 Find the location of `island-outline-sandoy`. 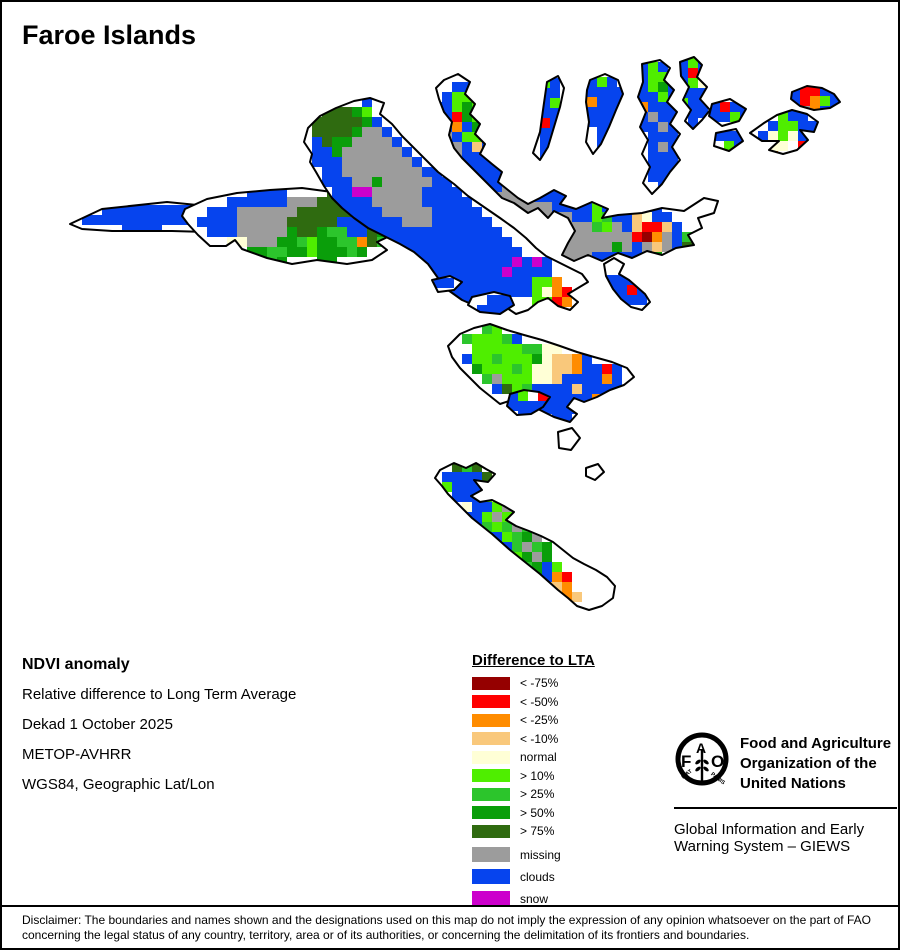

island-outline-sandoy is located at coordinates (541, 373).